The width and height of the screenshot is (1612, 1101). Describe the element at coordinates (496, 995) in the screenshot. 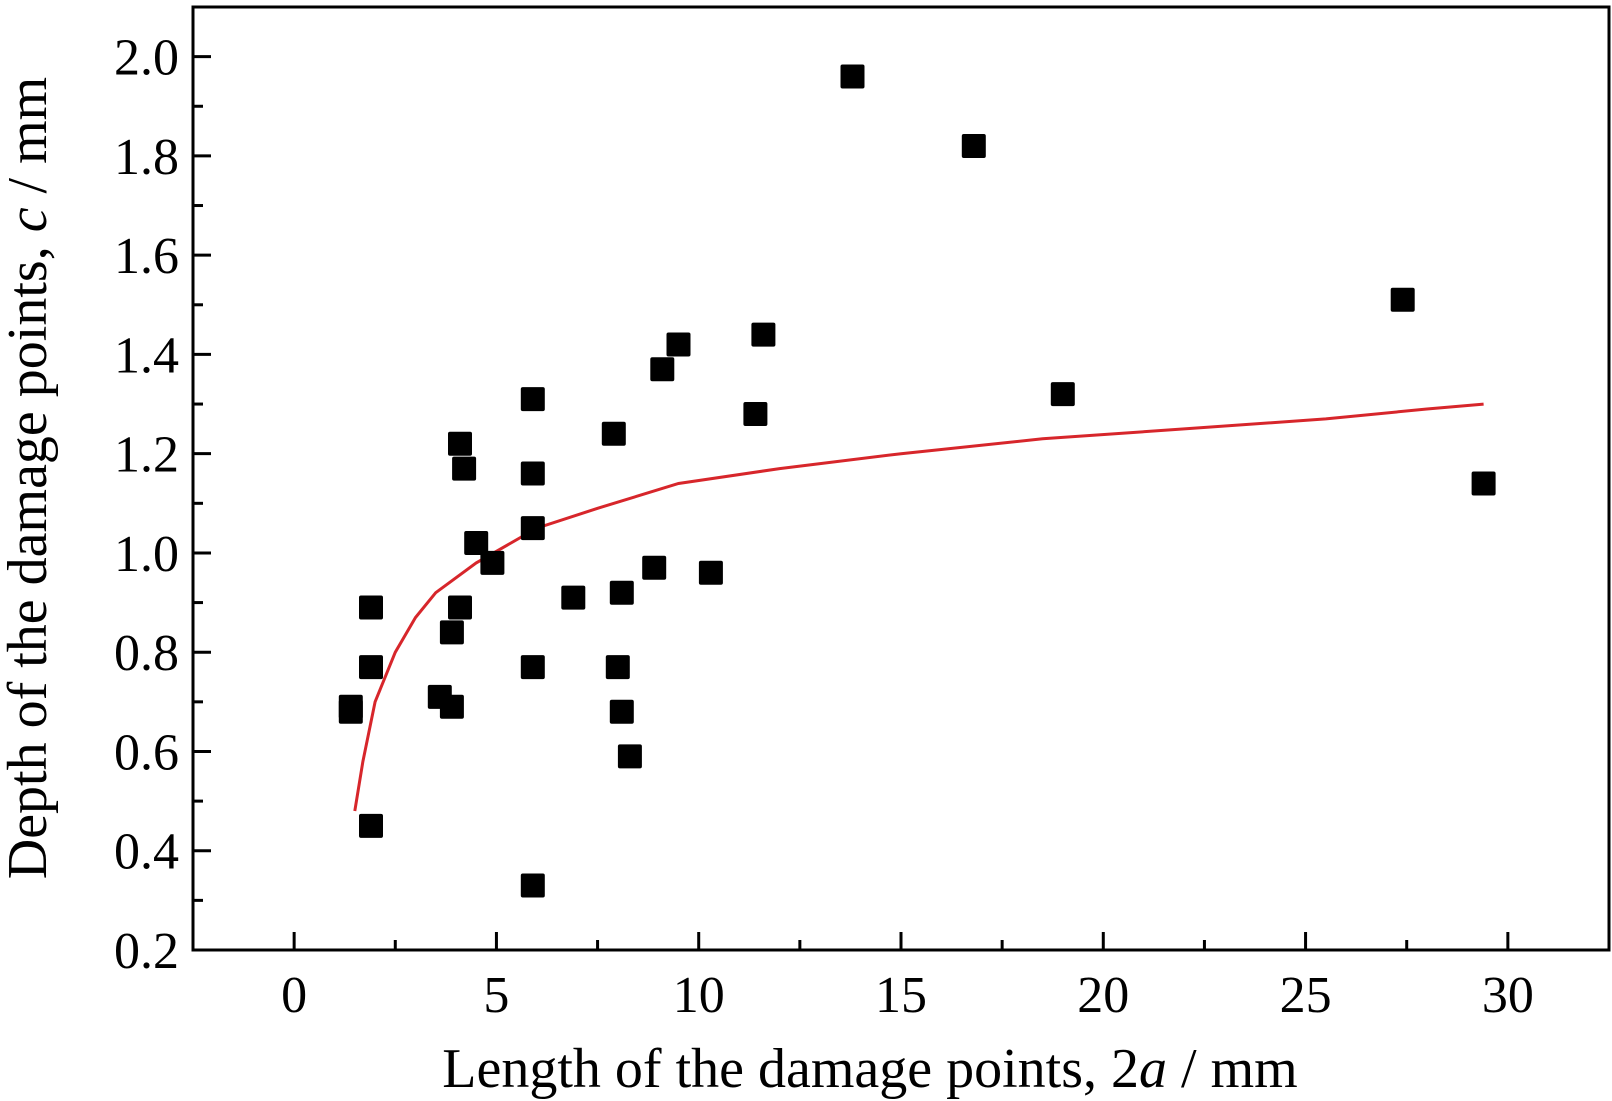

I see `x-tick-label: 5` at that location.